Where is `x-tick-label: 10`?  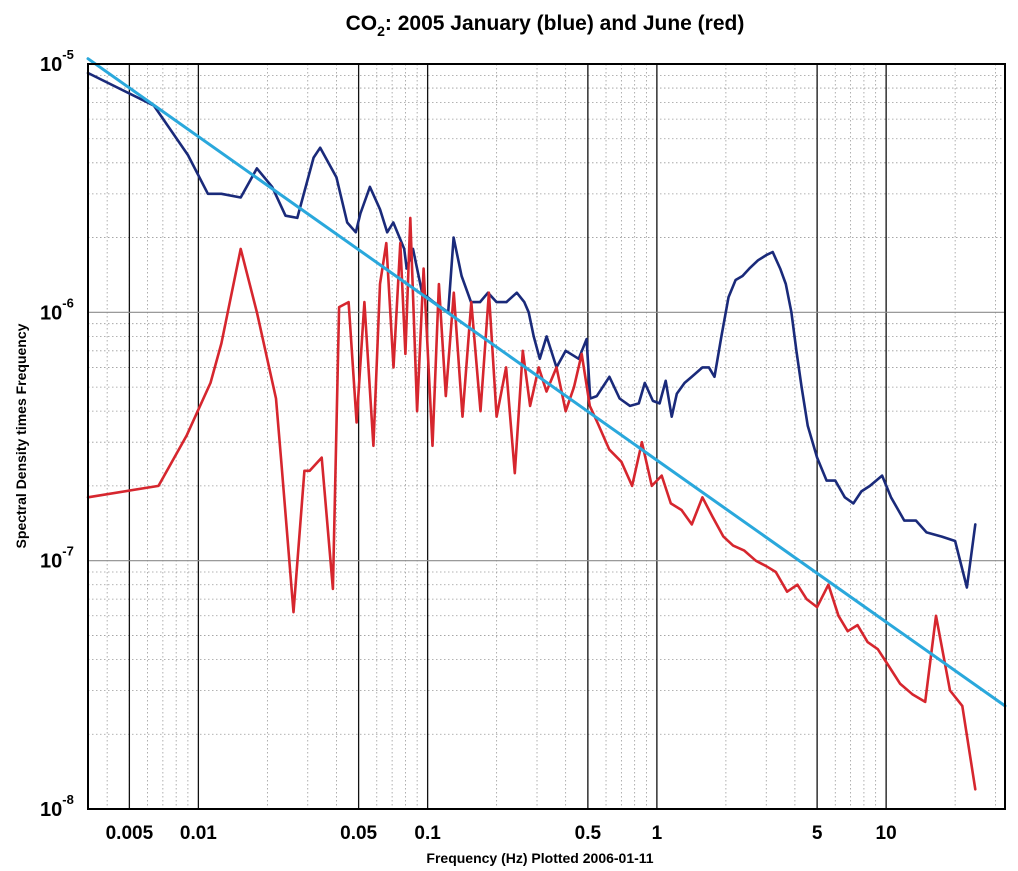 x-tick-label: 10 is located at coordinates (886, 833).